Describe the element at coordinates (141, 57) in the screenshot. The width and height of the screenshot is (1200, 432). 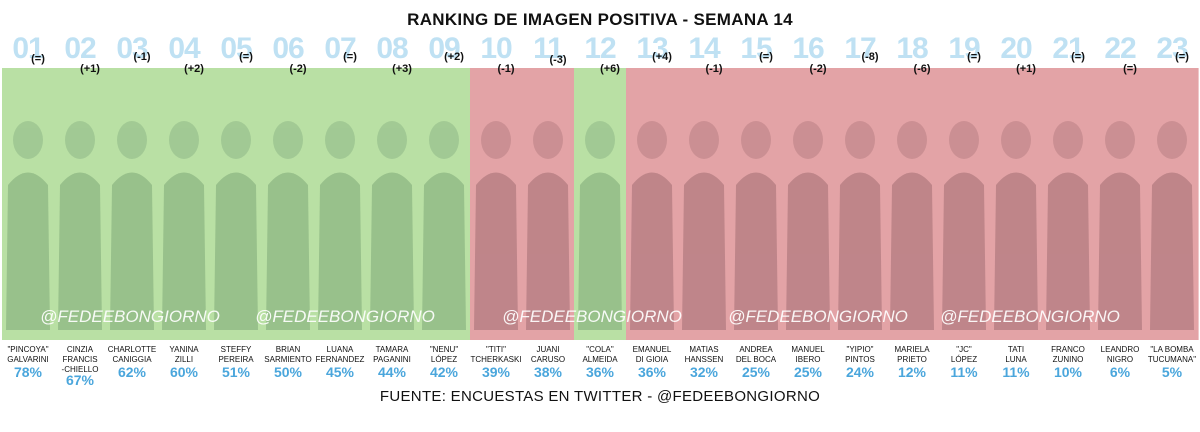
I see `rank-change-03: (-1)` at that location.